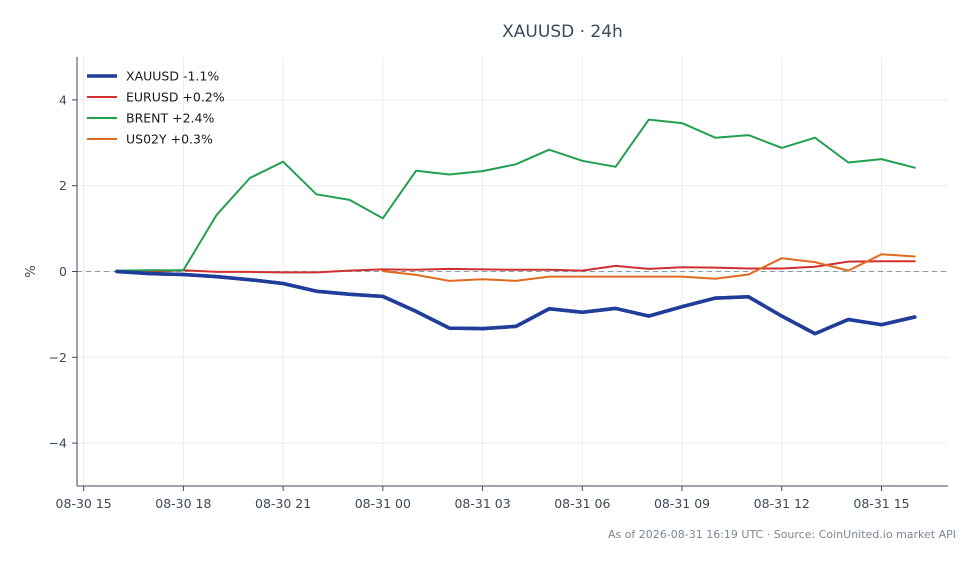  What do you see at coordinates (31, 271) in the screenshot?
I see `y-axis-label: %` at bounding box center [31, 271].